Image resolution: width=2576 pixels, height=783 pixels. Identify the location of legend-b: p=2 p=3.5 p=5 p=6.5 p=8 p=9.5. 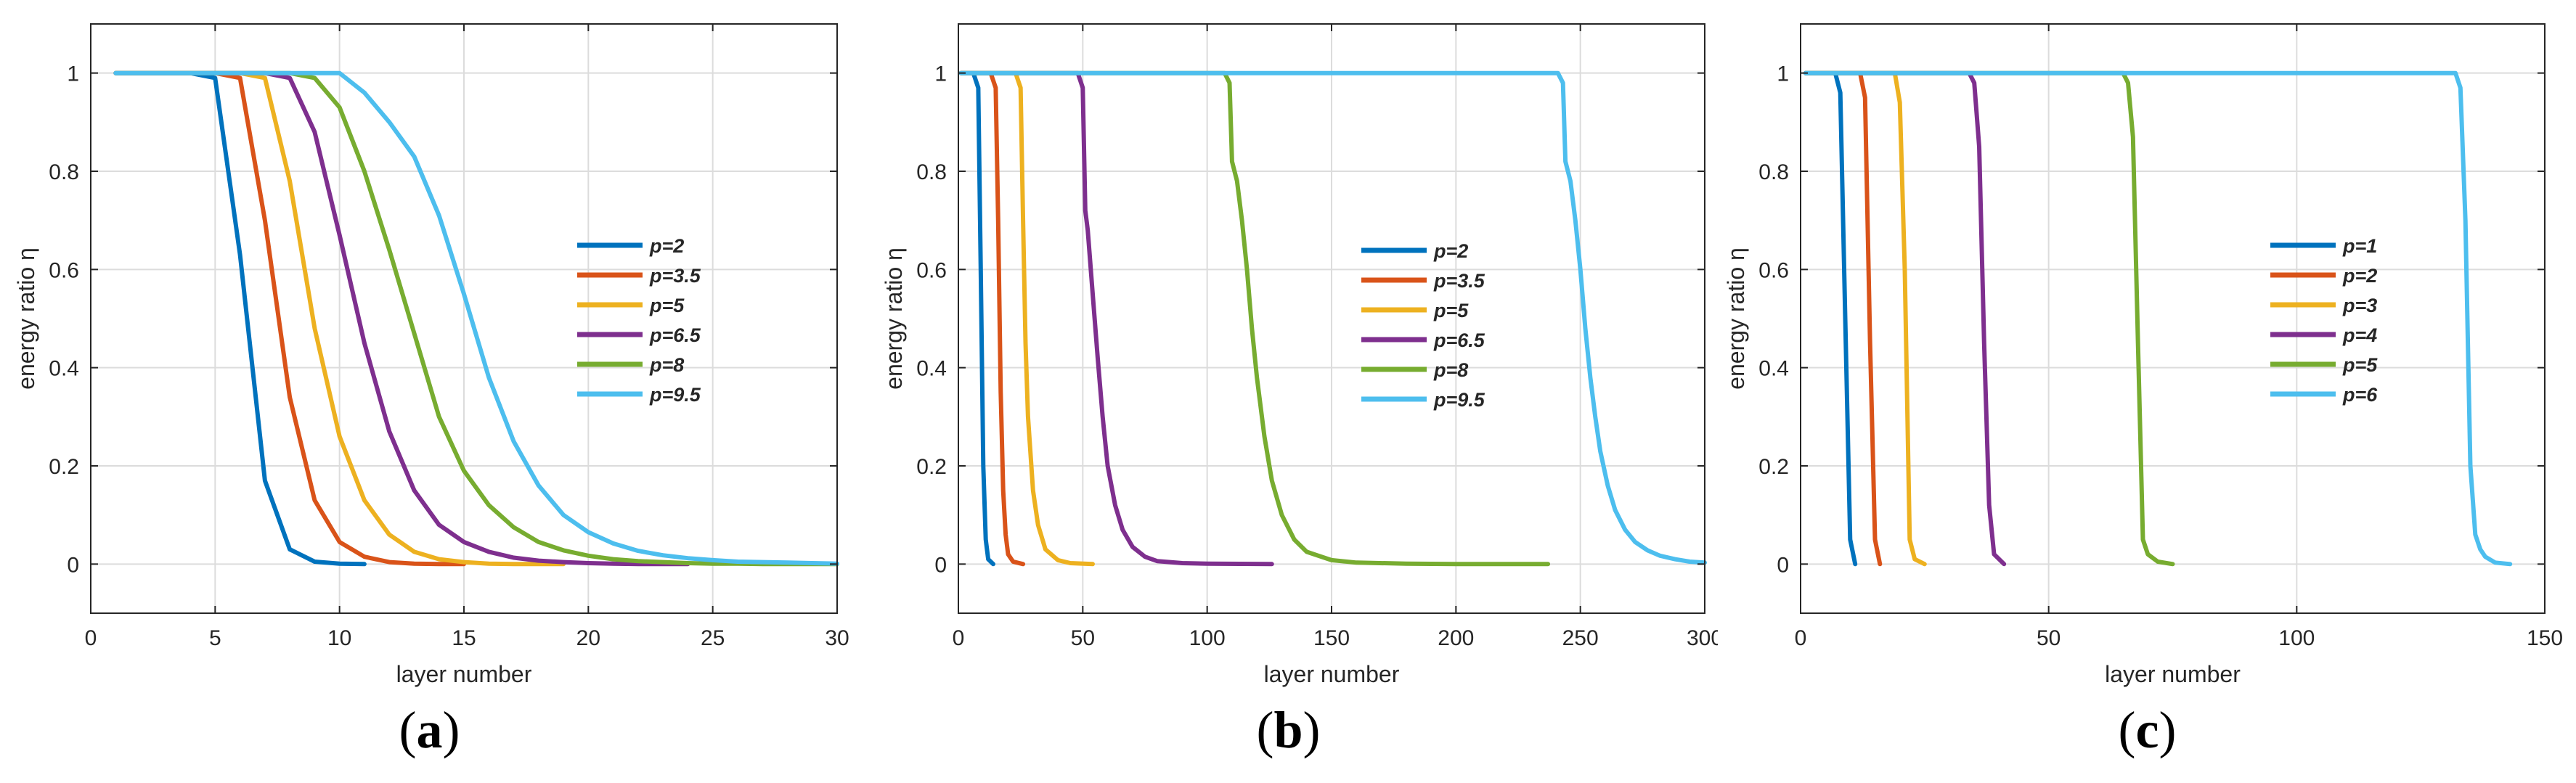
(1423, 325).